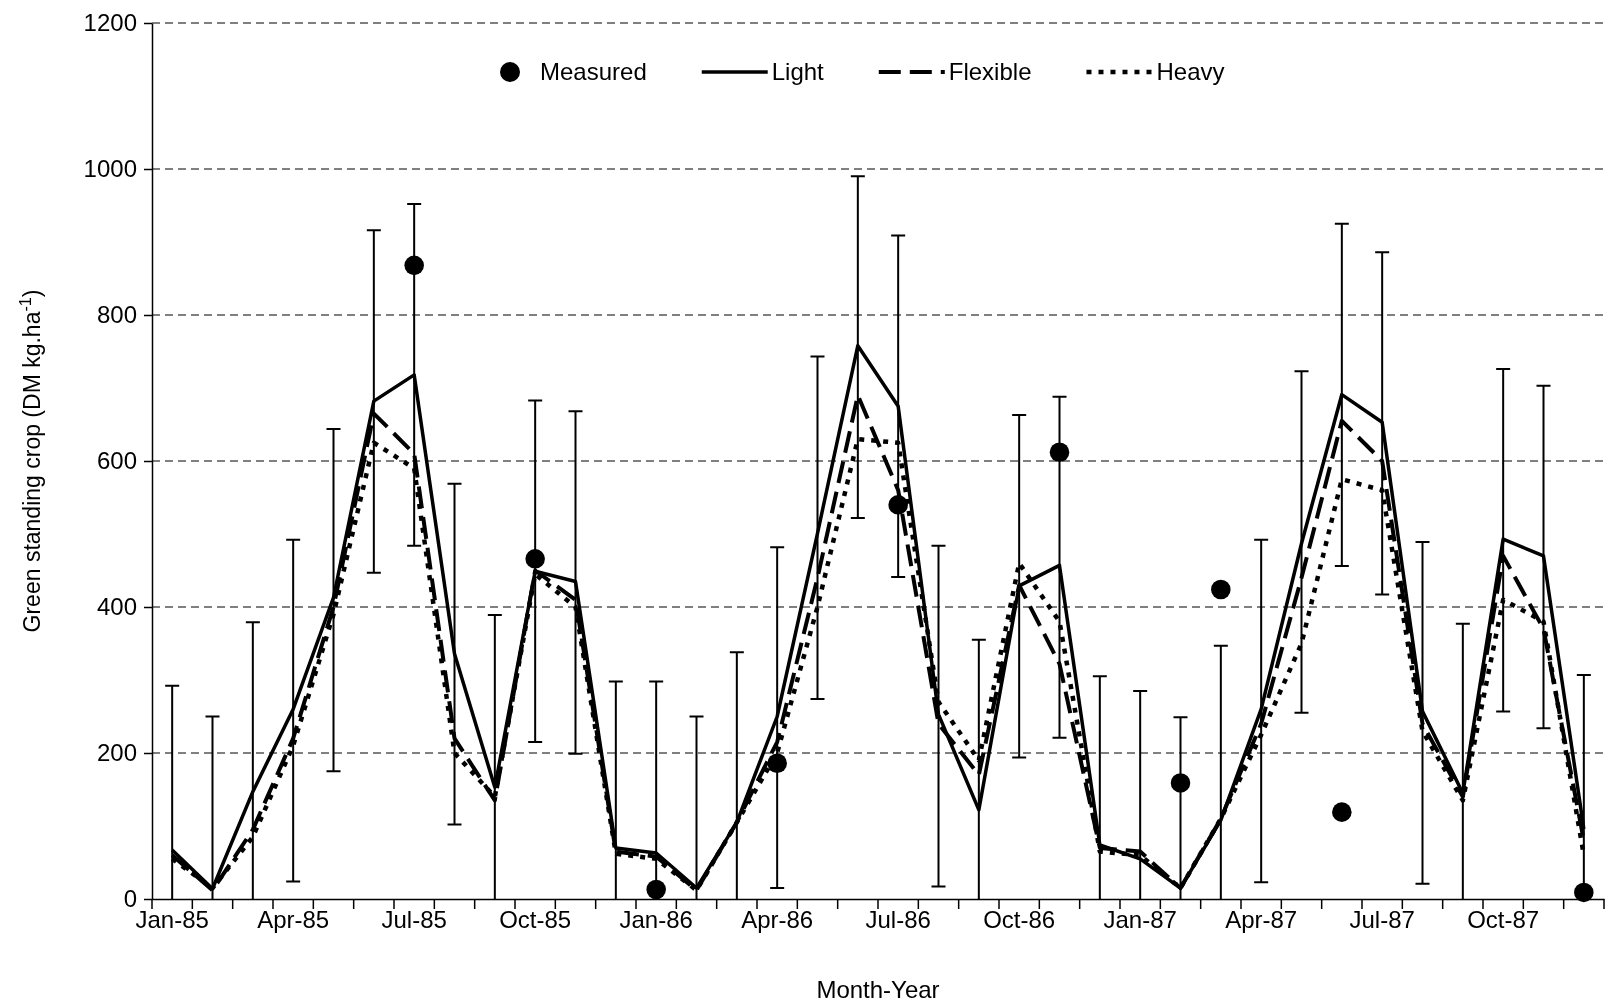 Image resolution: width=1612 pixels, height=1003 pixels. What do you see at coordinates (1382, 920) in the screenshot?
I see `x-tick-label: Jul-87` at bounding box center [1382, 920].